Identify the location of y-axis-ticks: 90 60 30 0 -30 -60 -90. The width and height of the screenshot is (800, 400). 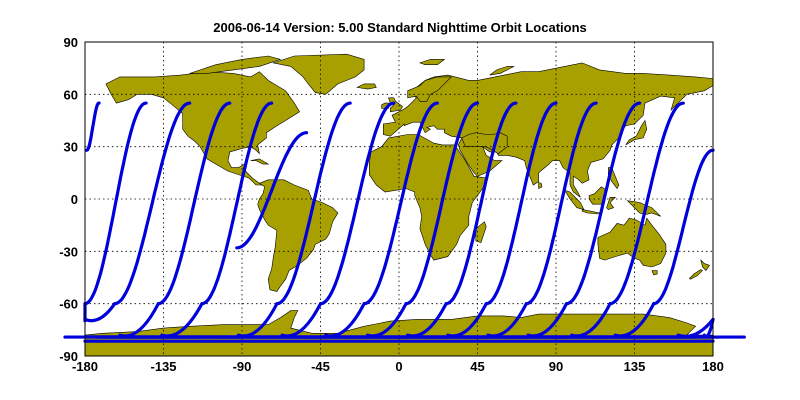
(68, 199).